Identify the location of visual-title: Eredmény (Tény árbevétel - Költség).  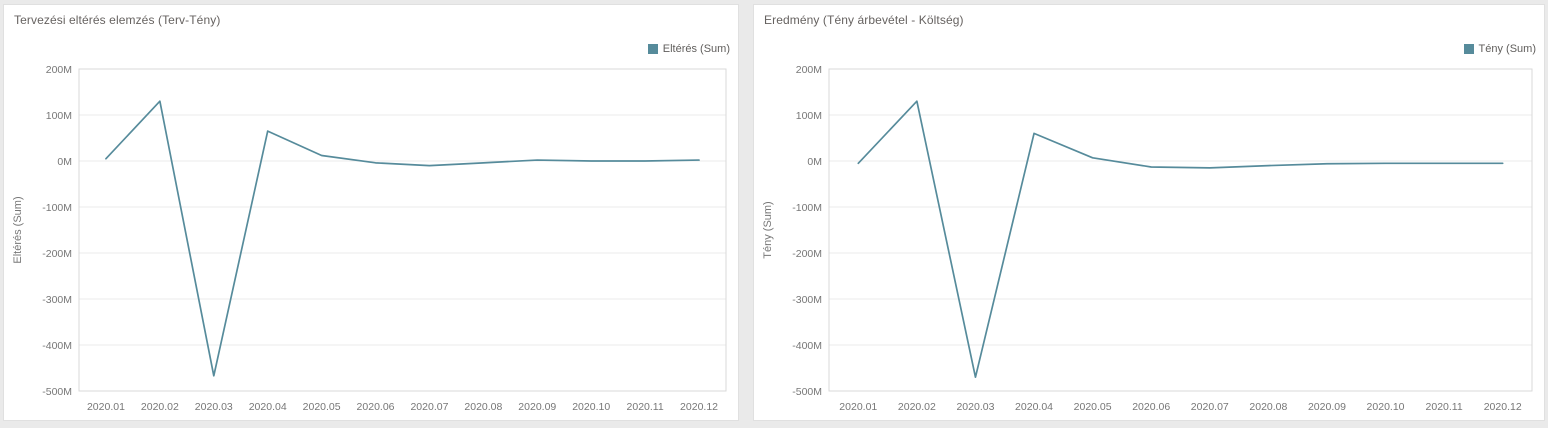
(864, 20).